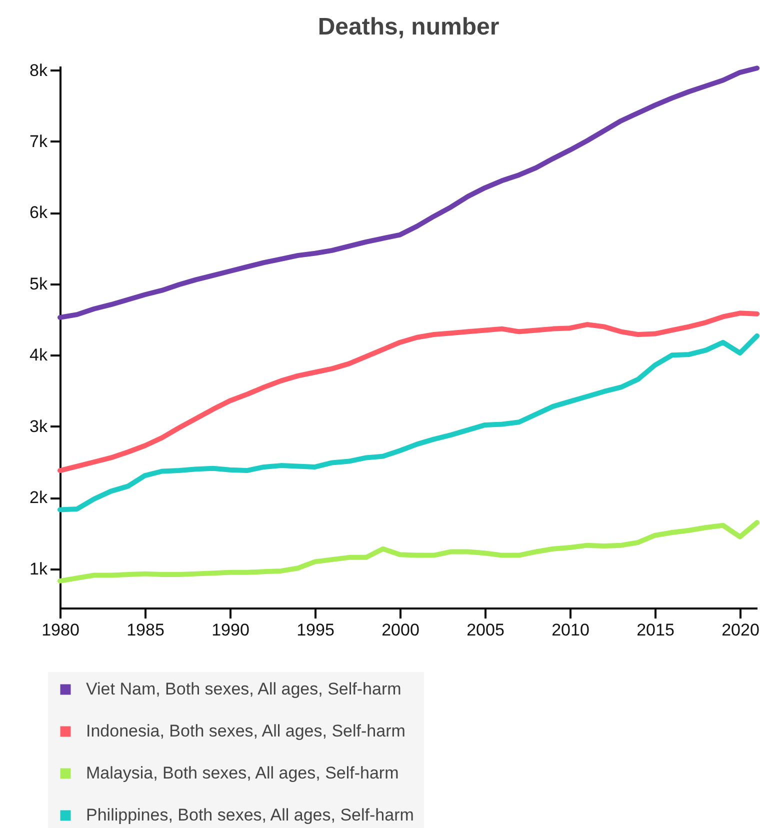 The width and height of the screenshot is (760, 828). Describe the element at coordinates (250, 815) in the screenshot. I see `legend-label: Philippines, Both sexes, All ages, Self-harm` at that location.